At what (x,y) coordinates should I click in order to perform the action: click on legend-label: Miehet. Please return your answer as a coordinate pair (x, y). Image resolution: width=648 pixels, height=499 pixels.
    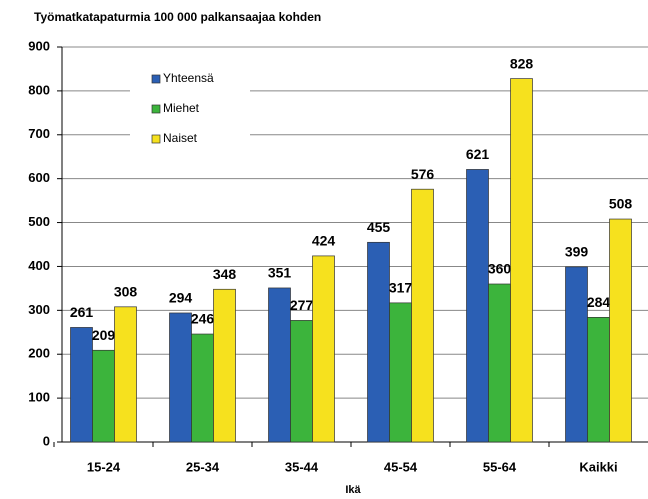
    Looking at the image, I should click on (181, 108).